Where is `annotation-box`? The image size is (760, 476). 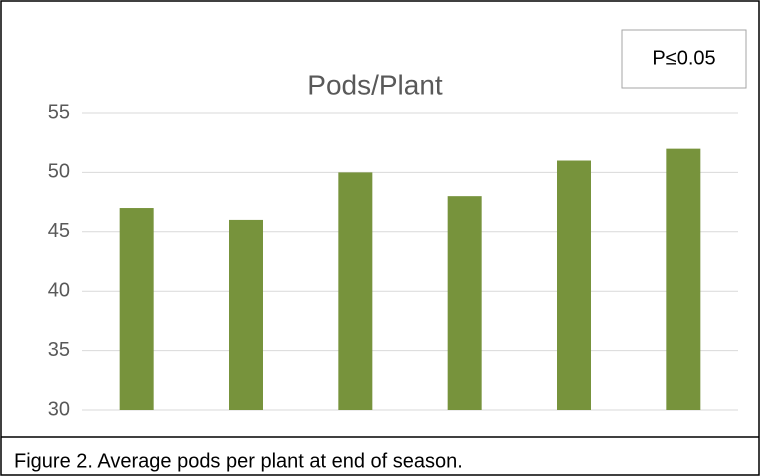
annotation-box is located at coordinates (684, 59).